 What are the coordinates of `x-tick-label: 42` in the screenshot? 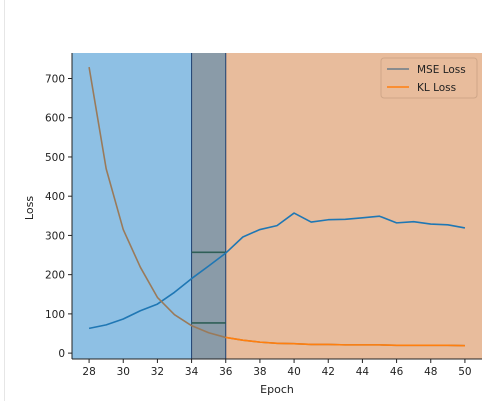 It's located at (328, 372).